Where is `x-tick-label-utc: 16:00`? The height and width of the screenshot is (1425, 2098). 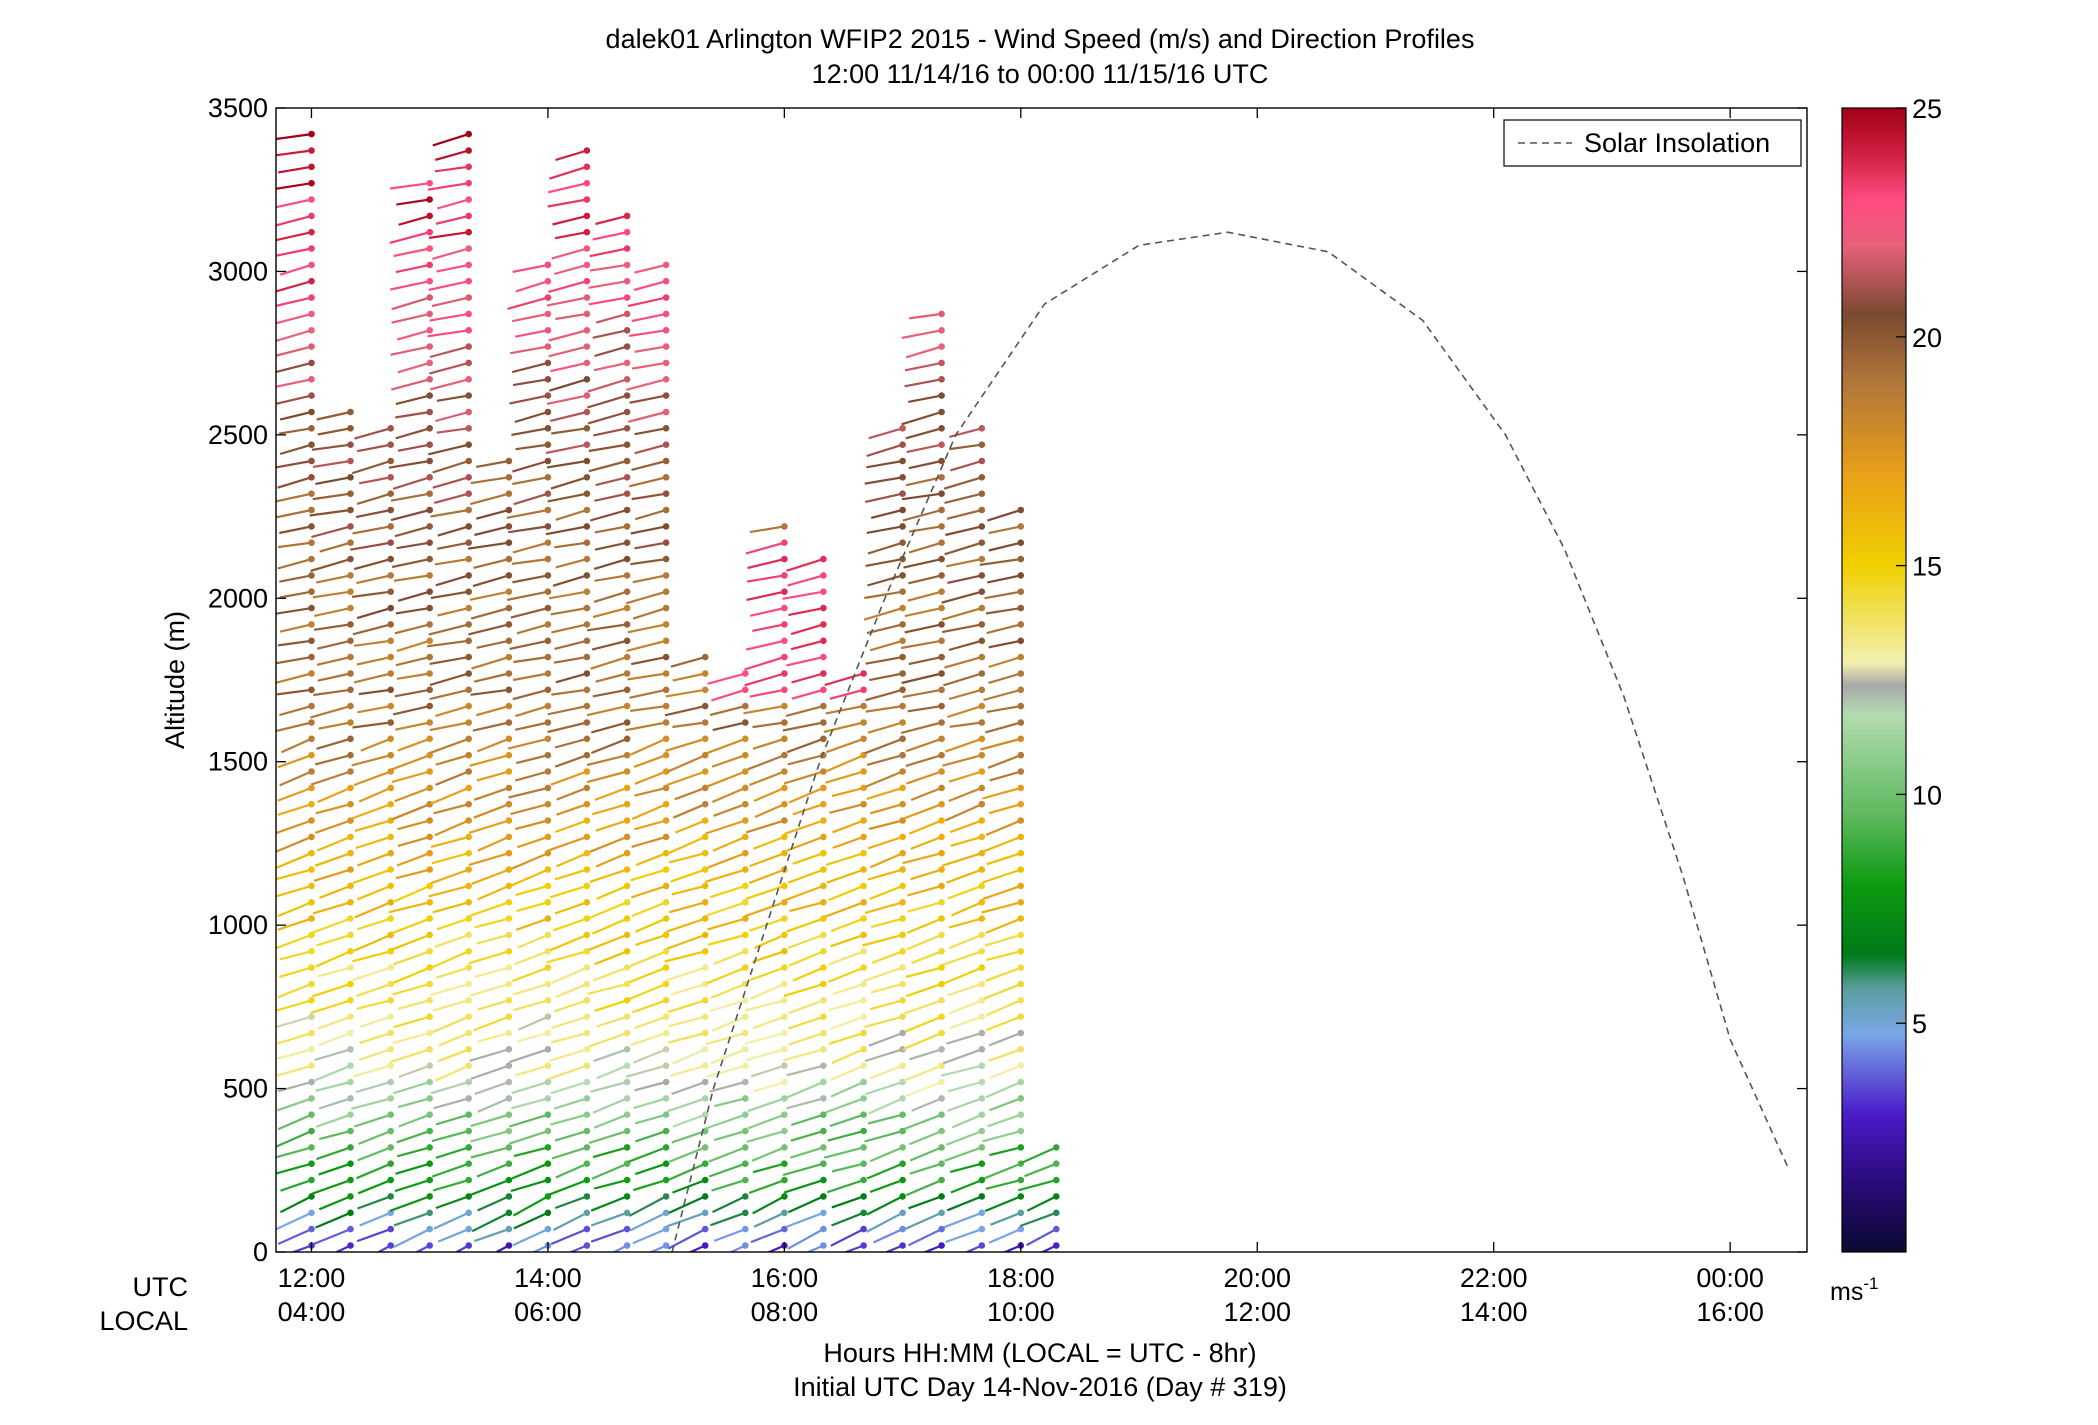
x-tick-label-utc: 16:00 is located at coordinates (785, 1278).